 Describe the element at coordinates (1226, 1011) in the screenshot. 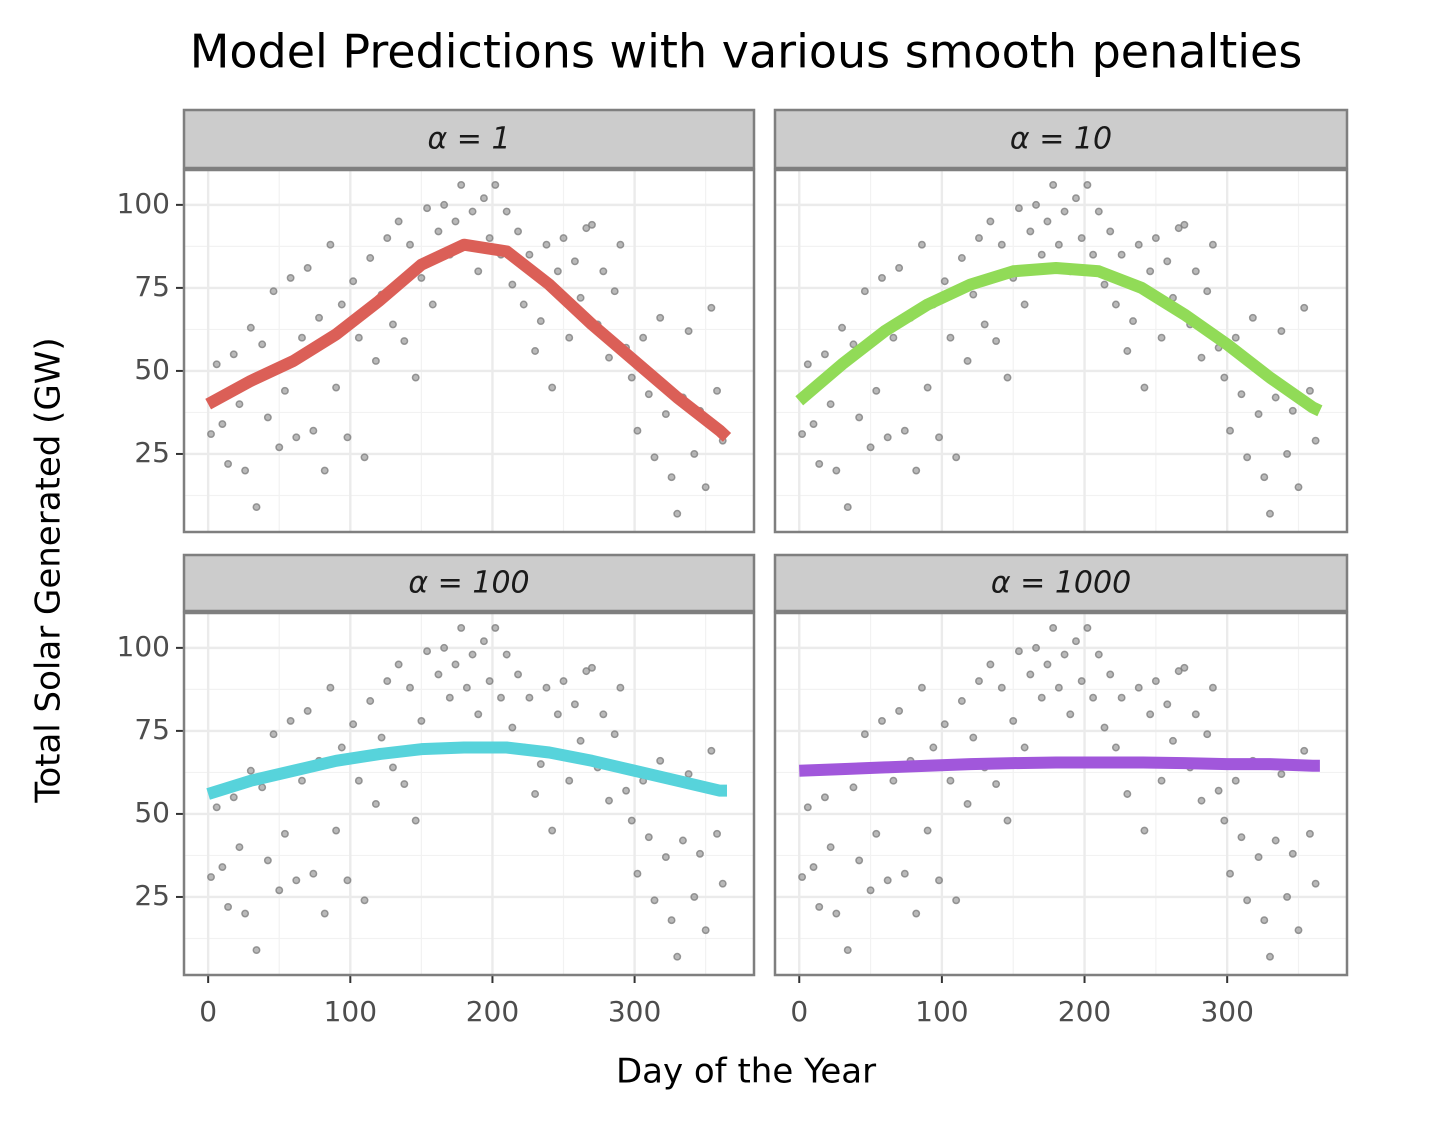

I see `x-tick-label: 300` at that location.